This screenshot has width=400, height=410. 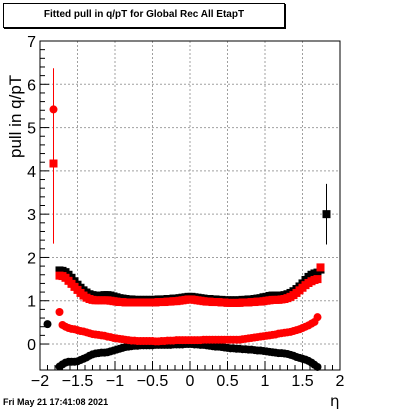 What do you see at coordinates (56, 402) in the screenshot?
I see `timestamp: Fri May 21 17:41:08 2021` at bounding box center [56, 402].